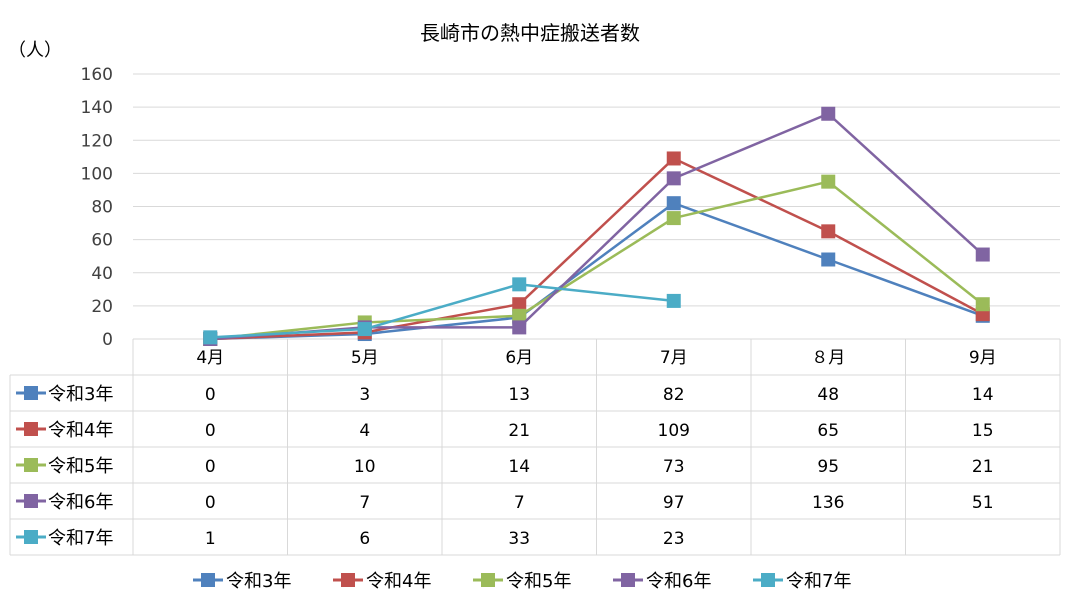  Describe the element at coordinates (828, 467) in the screenshot. I see `table-cell-value: 95` at that location.